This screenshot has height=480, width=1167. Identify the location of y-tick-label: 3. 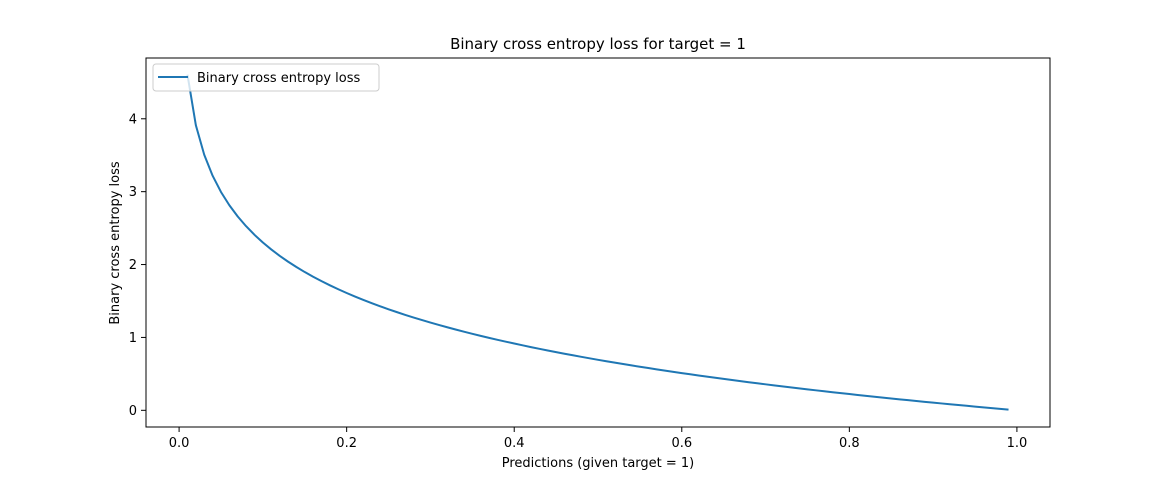
(133, 192).